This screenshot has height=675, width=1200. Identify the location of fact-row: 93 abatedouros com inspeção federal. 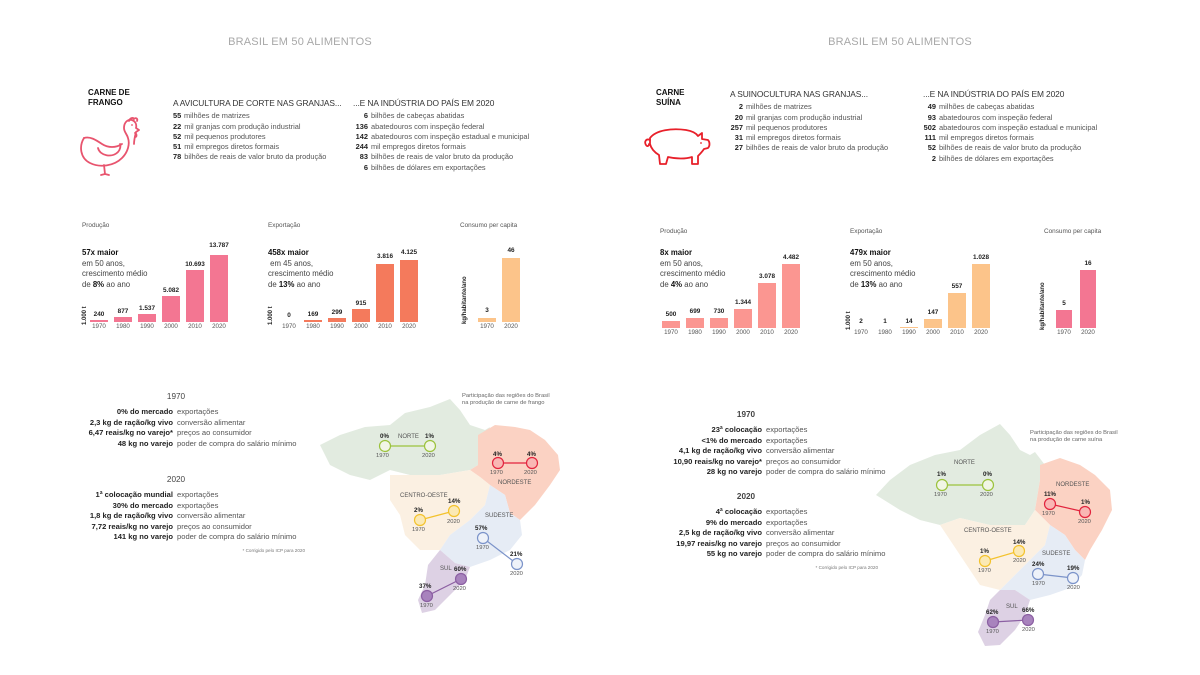
(1010, 118).